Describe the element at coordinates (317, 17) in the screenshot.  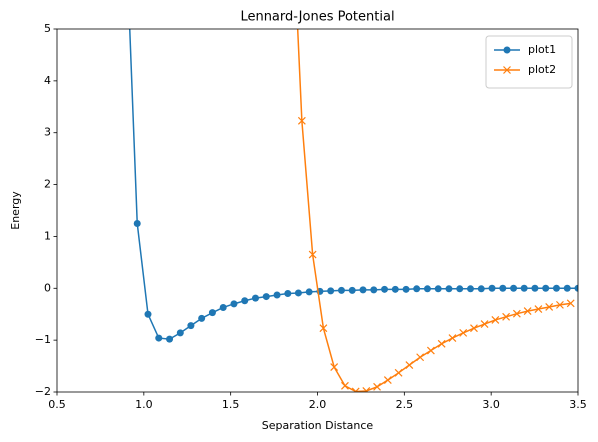
I see `chart-title: Lennard-Jones Potential` at that location.